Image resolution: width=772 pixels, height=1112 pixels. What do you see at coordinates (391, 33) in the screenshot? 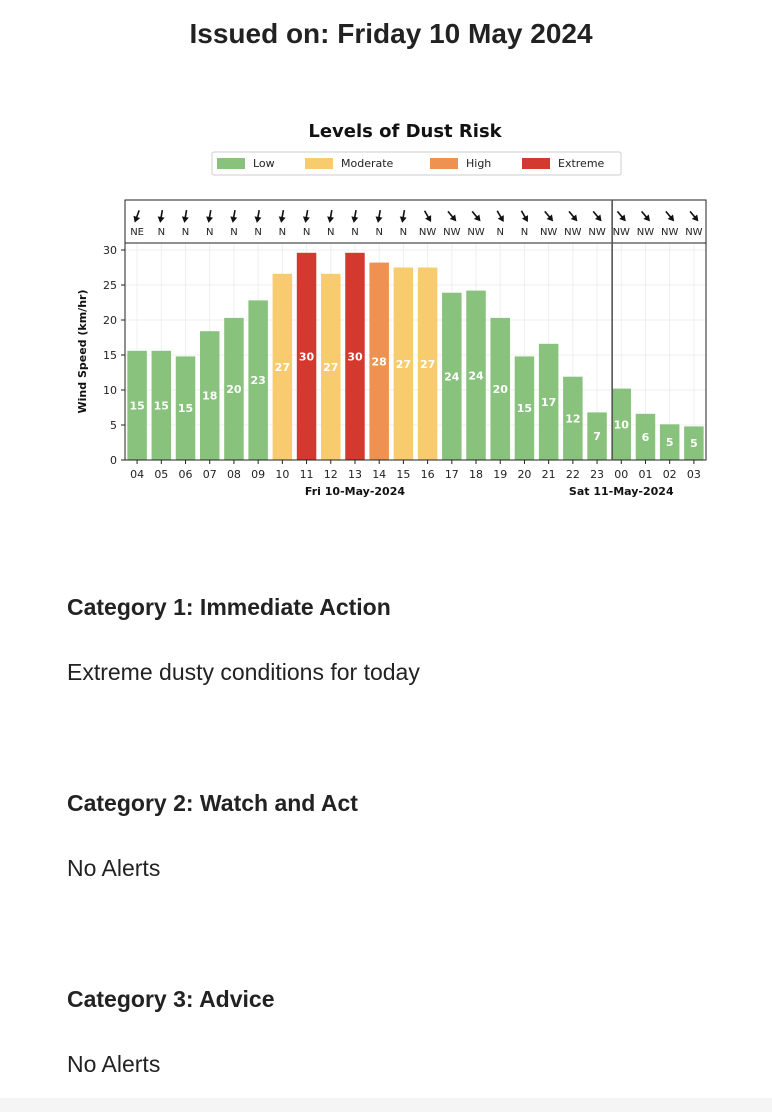
I see `issued-date-heading: Issued on: Friday 10 May 2024` at bounding box center [391, 33].